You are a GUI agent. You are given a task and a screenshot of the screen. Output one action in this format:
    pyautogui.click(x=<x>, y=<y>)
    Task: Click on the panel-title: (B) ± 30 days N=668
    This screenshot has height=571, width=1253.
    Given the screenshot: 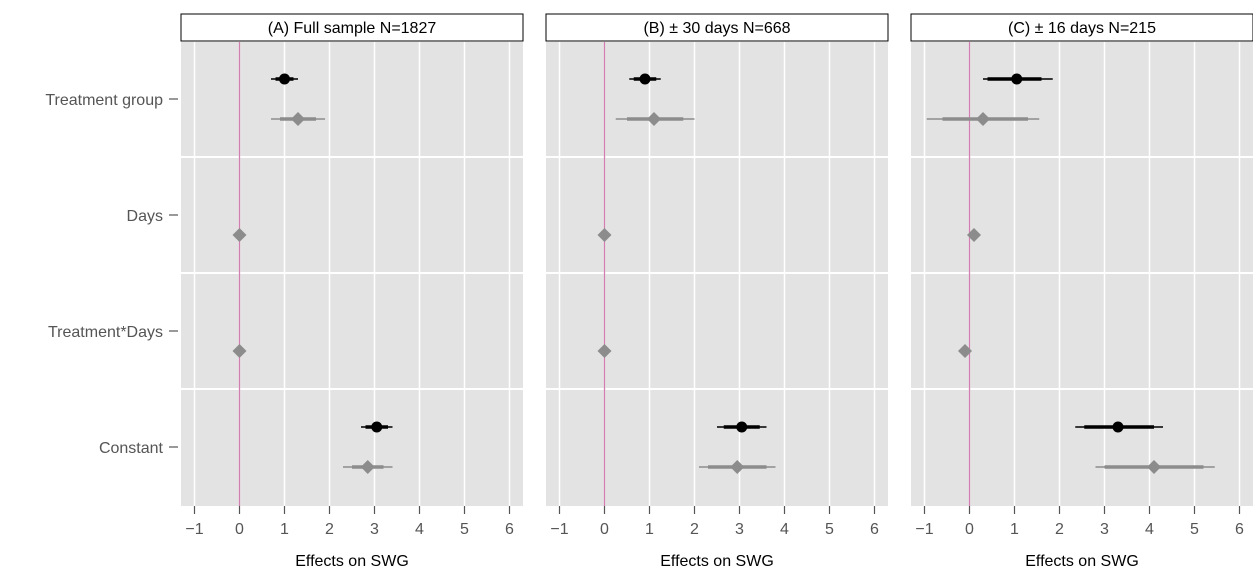 What is the action you would take?
    pyautogui.click(x=716, y=28)
    